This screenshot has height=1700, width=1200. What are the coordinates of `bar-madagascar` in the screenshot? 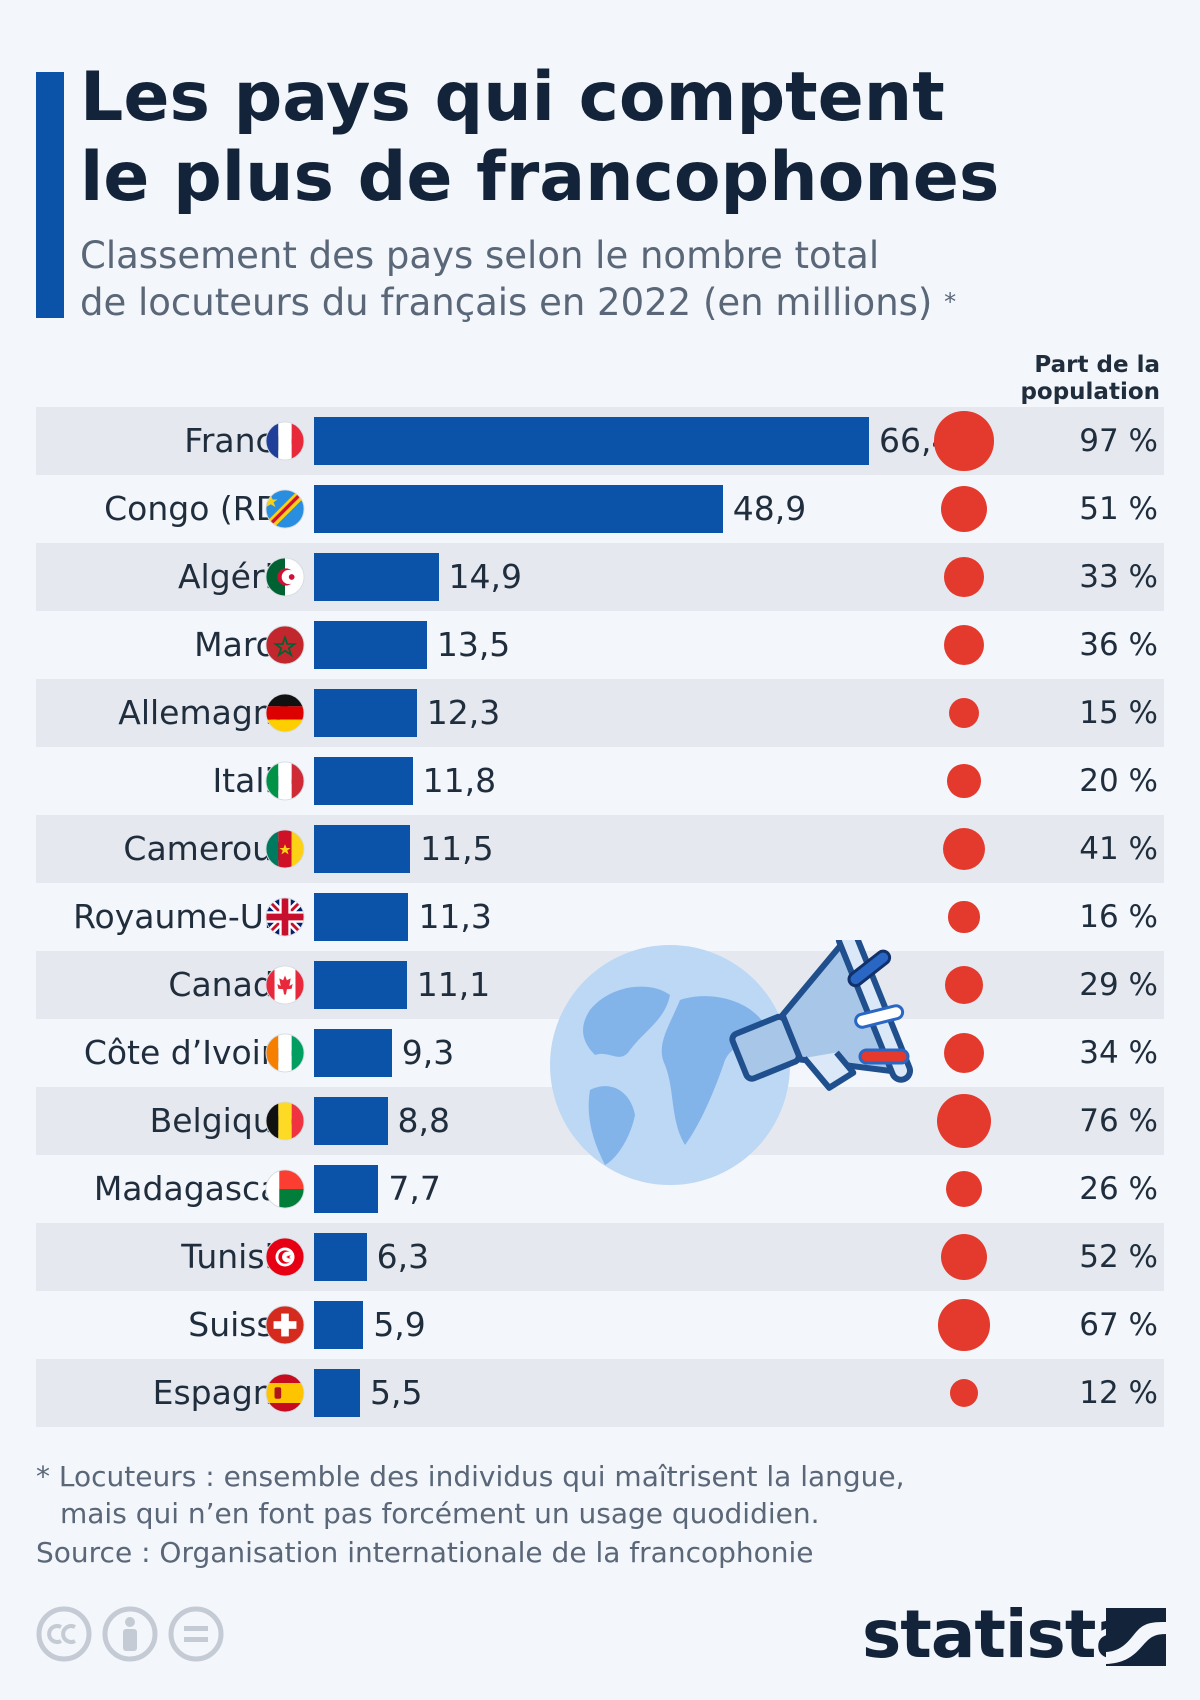 It's located at (346, 1189).